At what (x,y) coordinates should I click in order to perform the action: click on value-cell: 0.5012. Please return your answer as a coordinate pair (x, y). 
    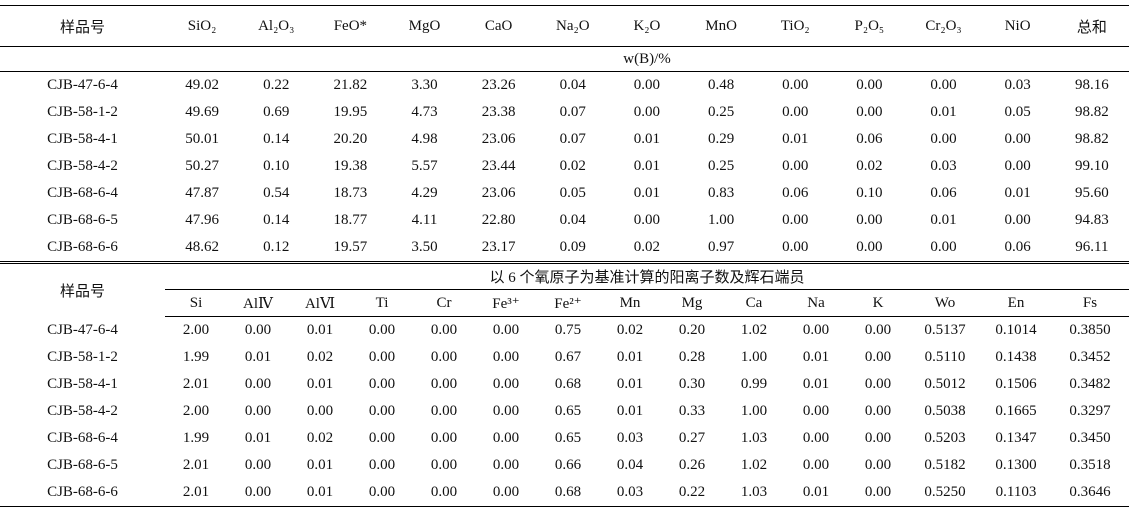
    Looking at the image, I should click on (945, 384).